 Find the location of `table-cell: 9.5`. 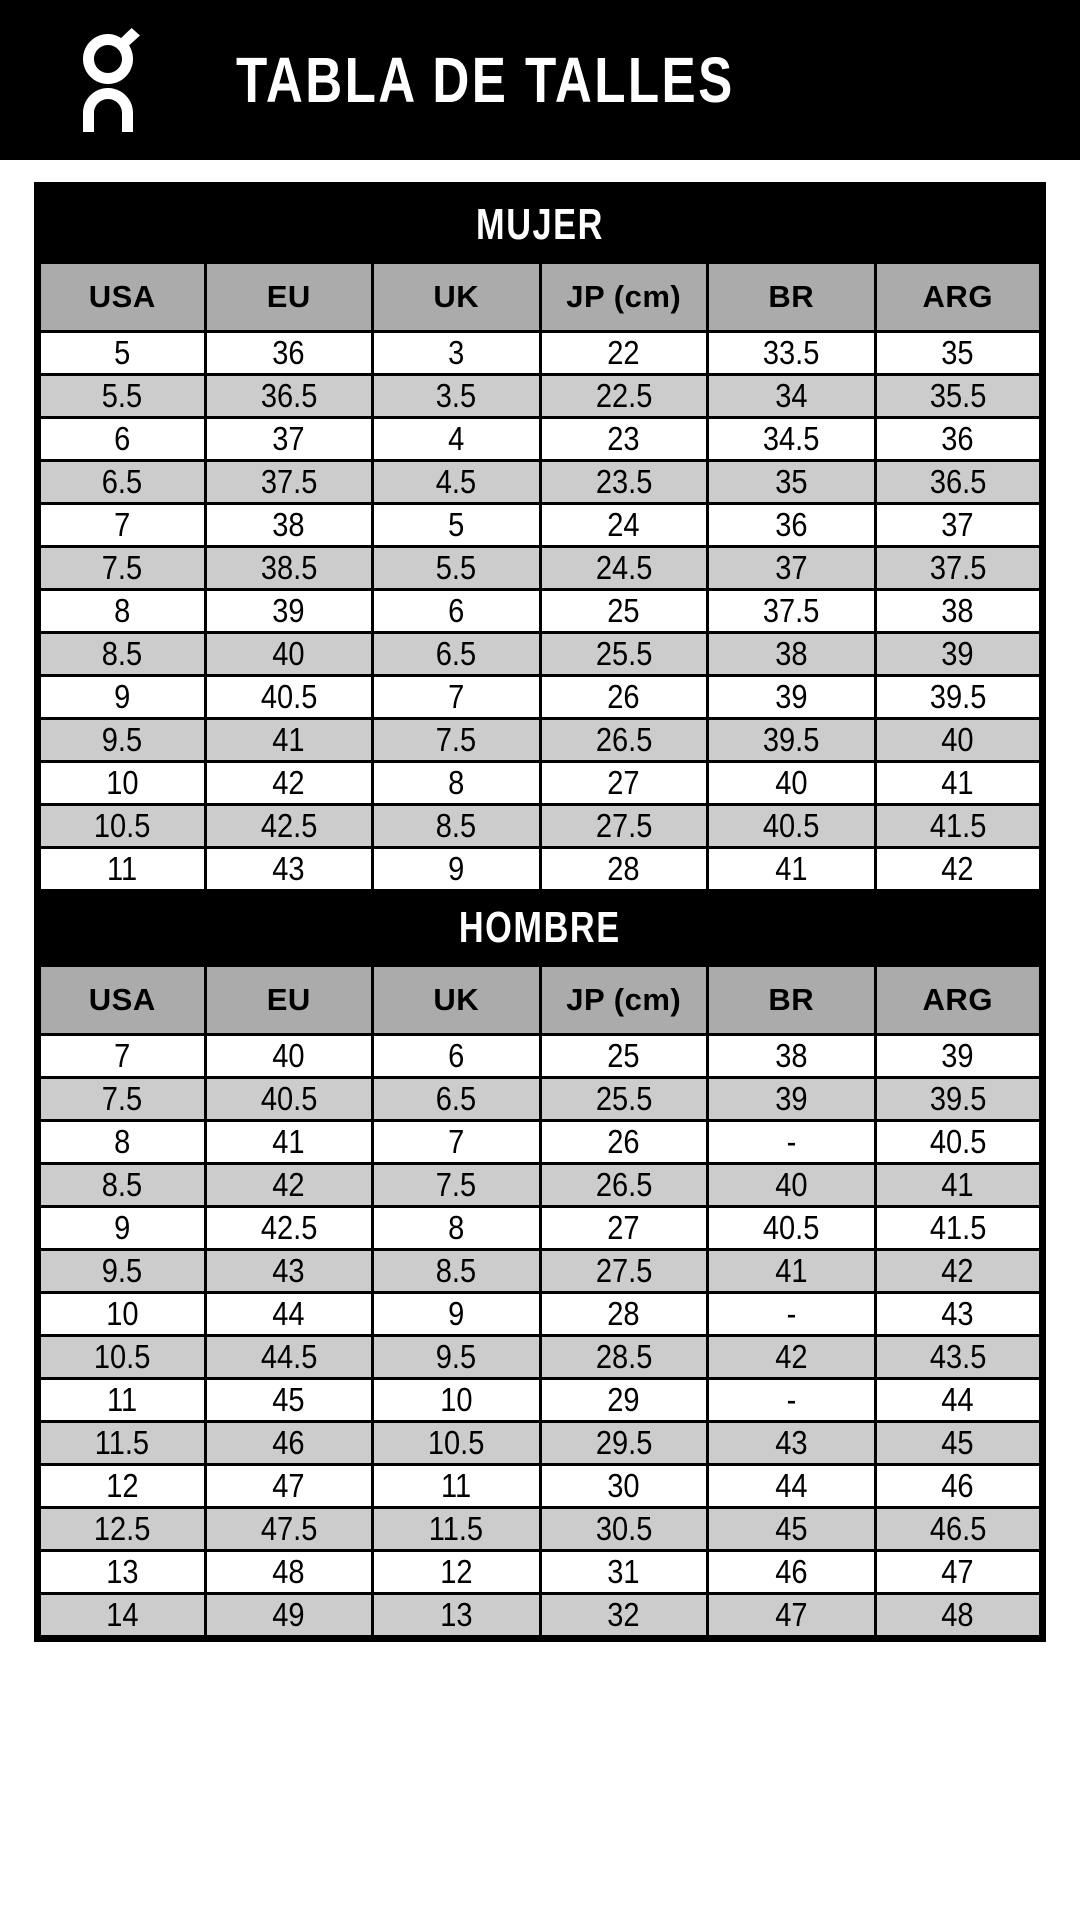

table-cell: 9.5 is located at coordinates (456, 1357).